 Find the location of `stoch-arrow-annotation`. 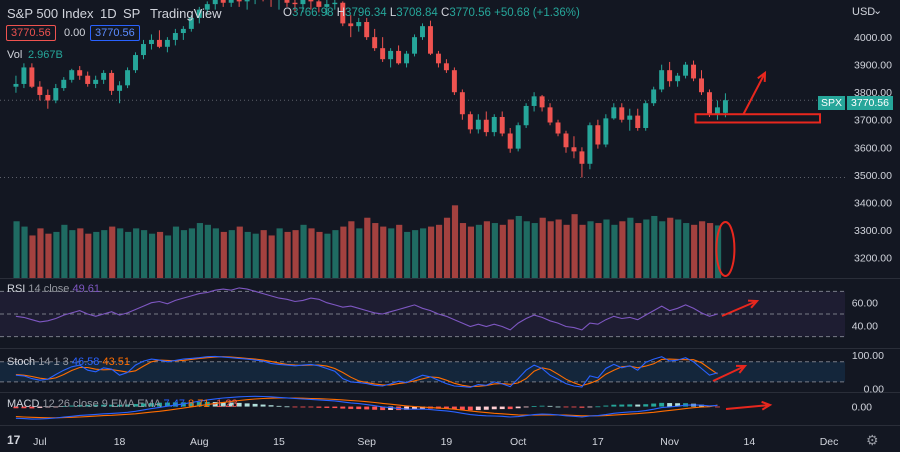

stoch-arrow-annotation is located at coordinates (729, 373).